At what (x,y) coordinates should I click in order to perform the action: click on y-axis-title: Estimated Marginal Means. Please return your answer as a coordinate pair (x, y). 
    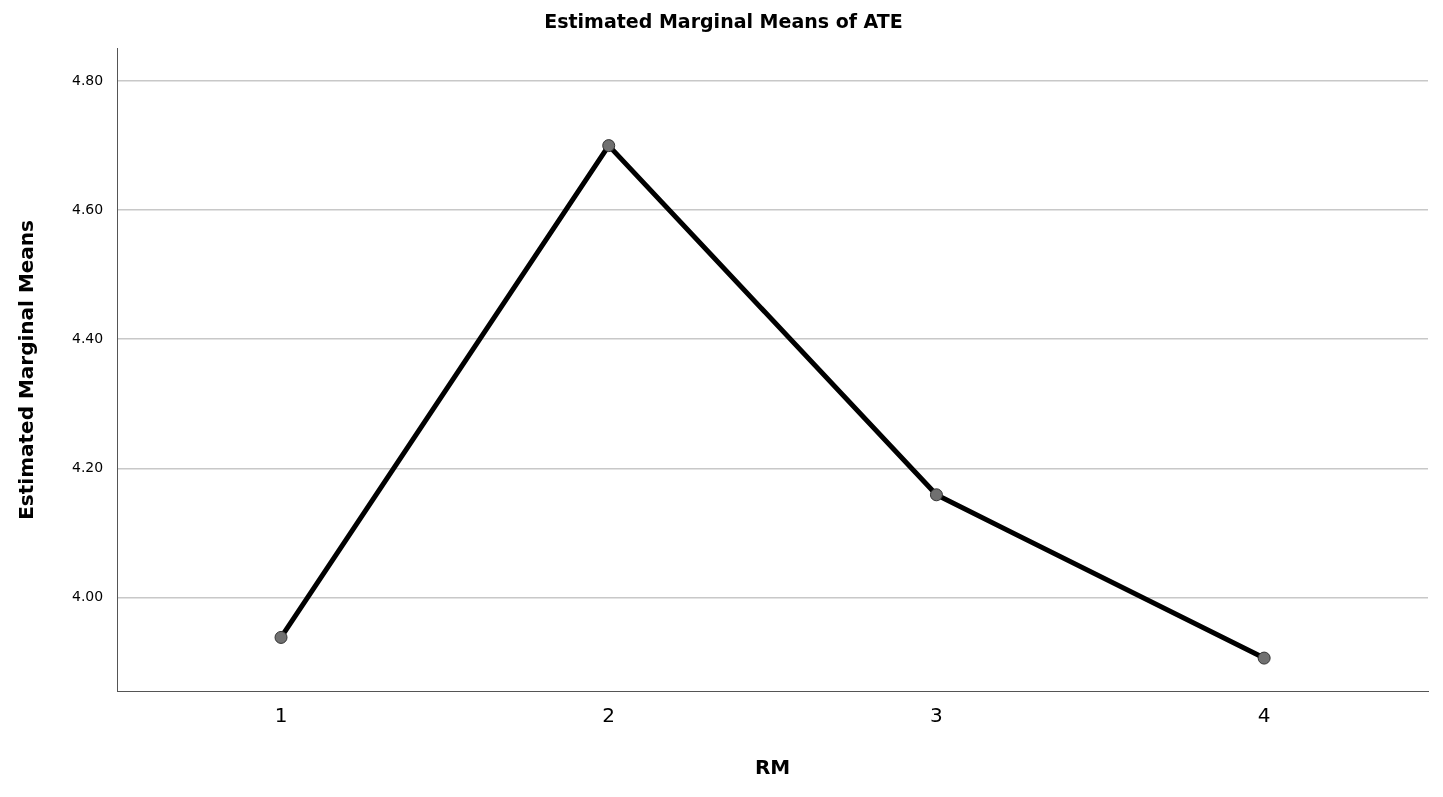
    Looking at the image, I should click on (26, 369).